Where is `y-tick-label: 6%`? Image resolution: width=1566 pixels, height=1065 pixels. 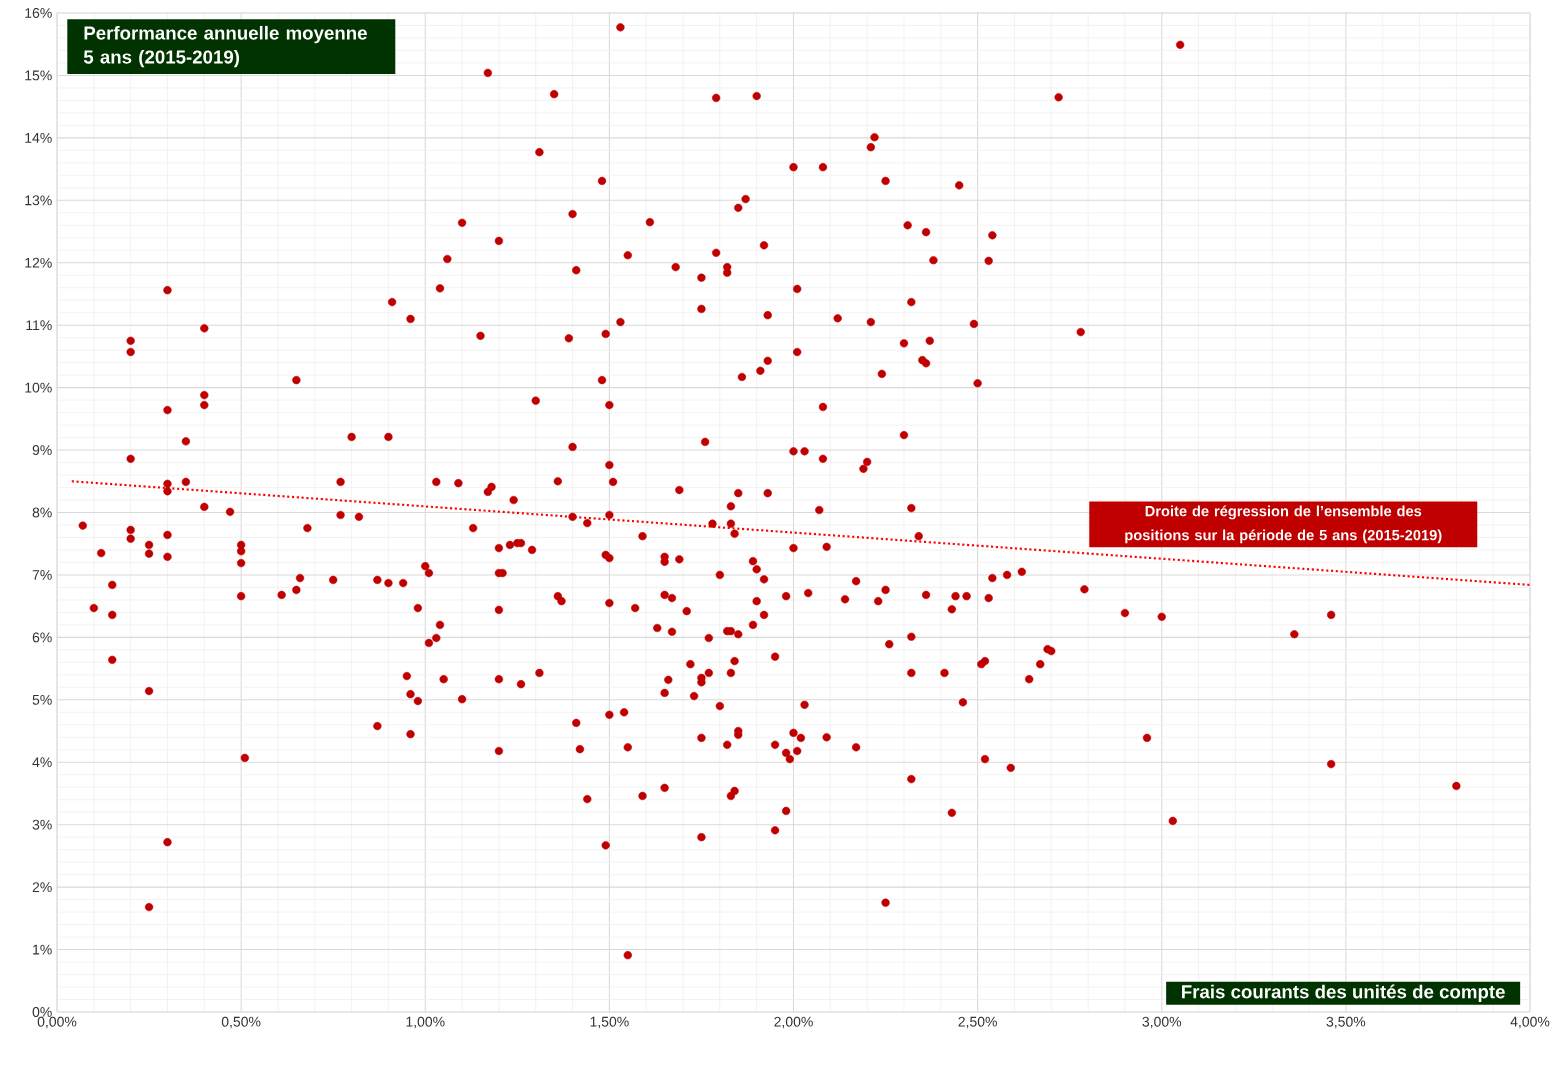 y-tick-label: 6% is located at coordinates (42, 637).